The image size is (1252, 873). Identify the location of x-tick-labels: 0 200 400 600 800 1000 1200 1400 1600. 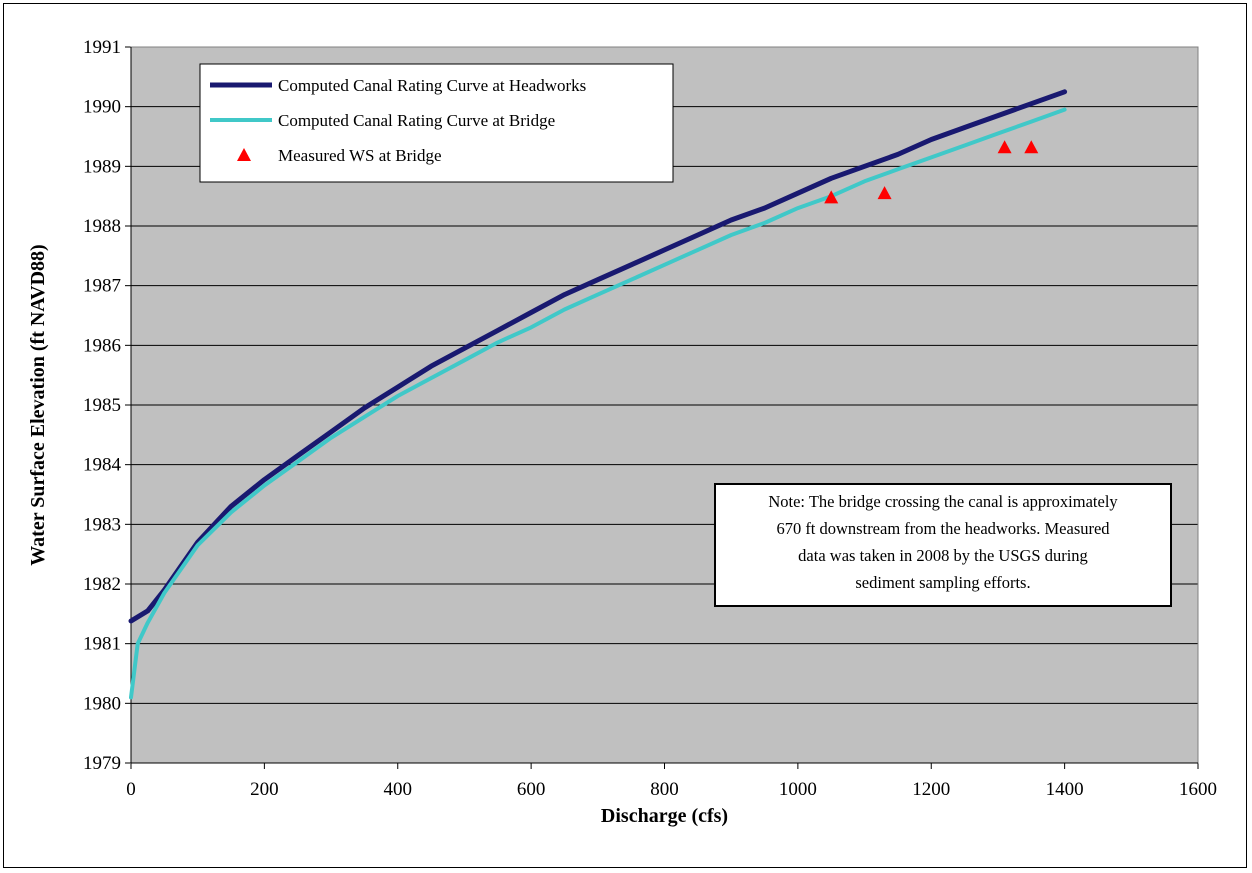
(671, 789).